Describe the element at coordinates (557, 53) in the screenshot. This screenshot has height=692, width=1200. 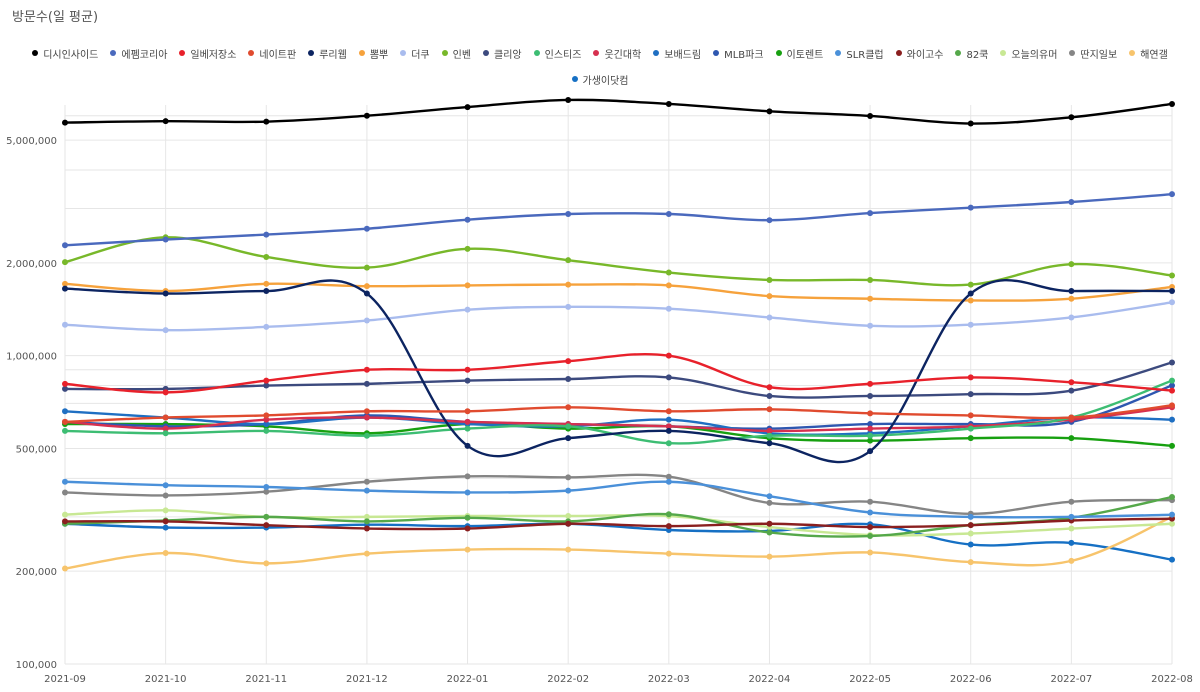
I see `legend-item: 인스티즈` at that location.